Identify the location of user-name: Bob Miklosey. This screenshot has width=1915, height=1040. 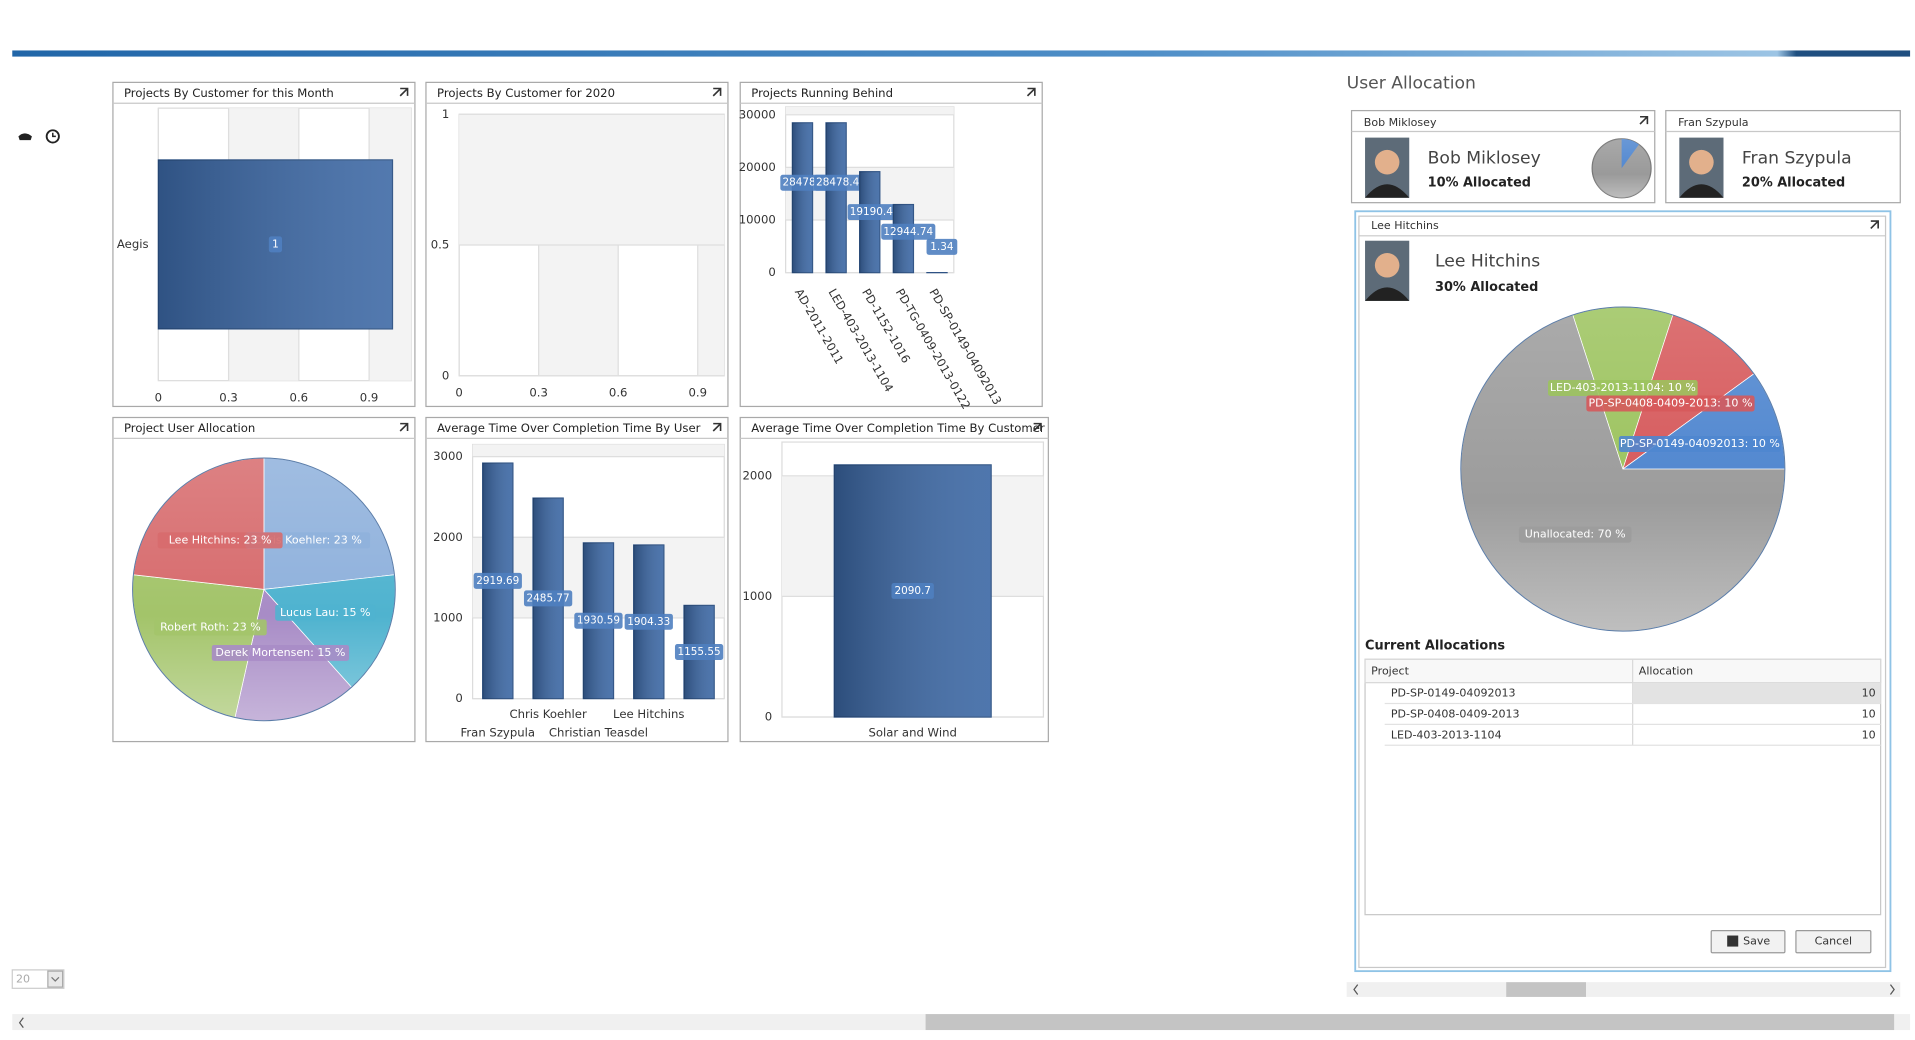
(1484, 158).